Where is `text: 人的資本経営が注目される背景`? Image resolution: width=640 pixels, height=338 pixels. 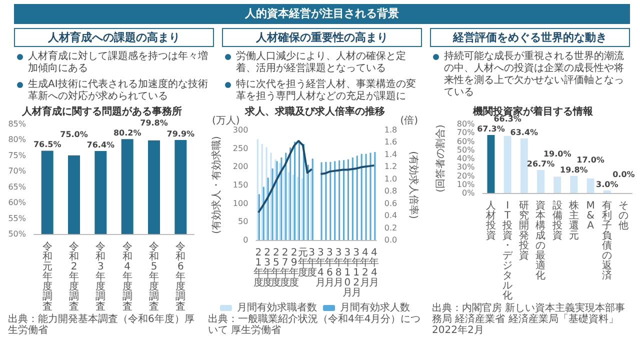
text: 人的資本経営が注目される背景 is located at coordinates (322, 14).